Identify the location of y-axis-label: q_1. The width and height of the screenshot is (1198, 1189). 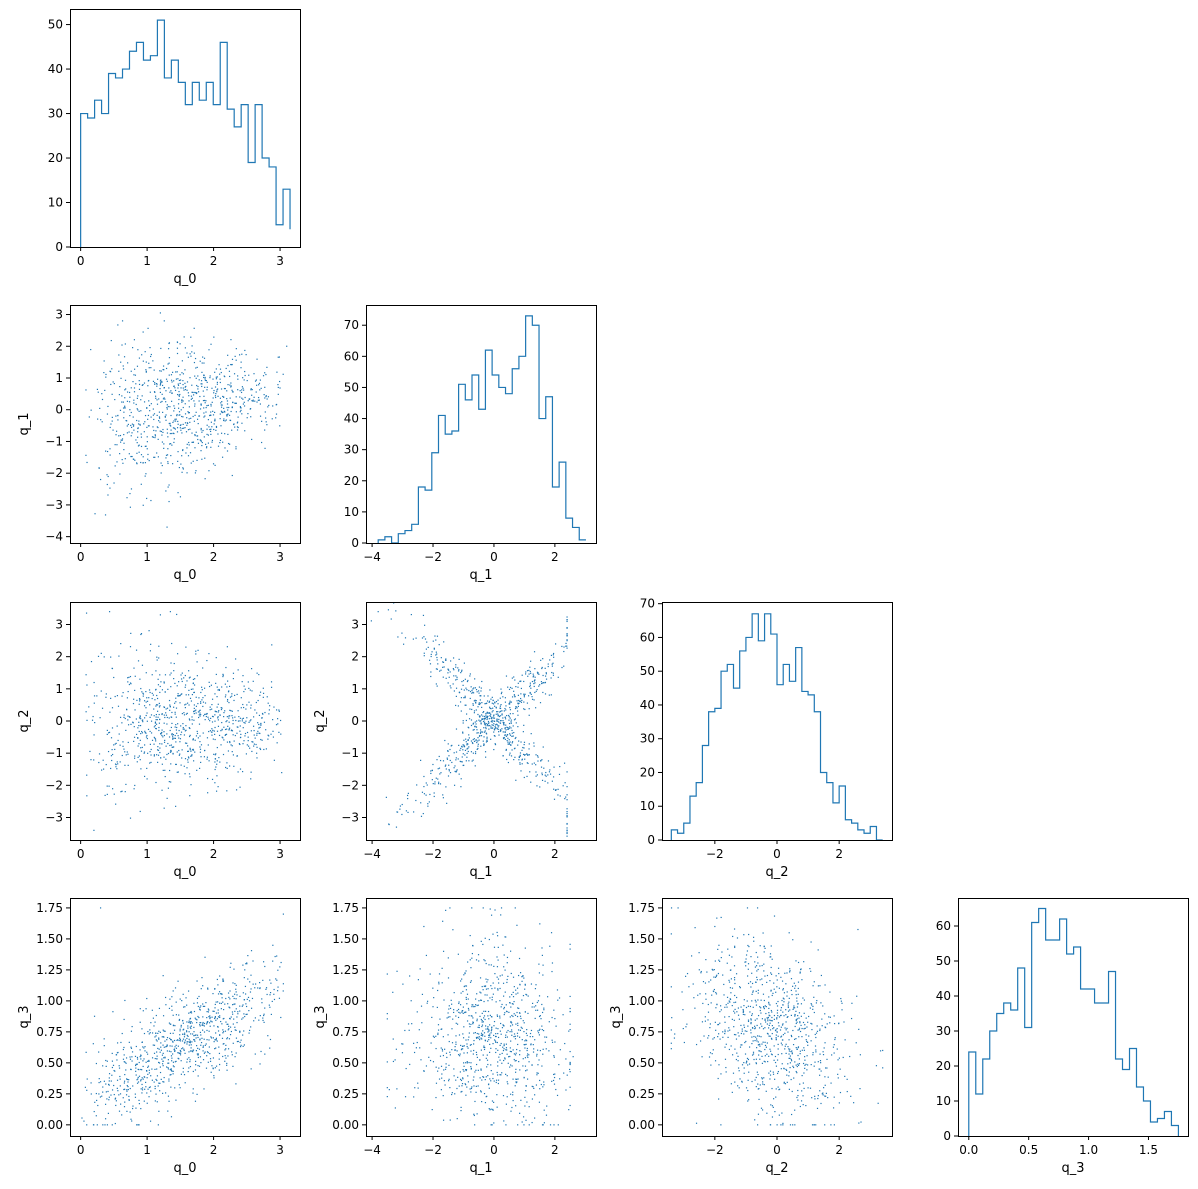
(24, 423).